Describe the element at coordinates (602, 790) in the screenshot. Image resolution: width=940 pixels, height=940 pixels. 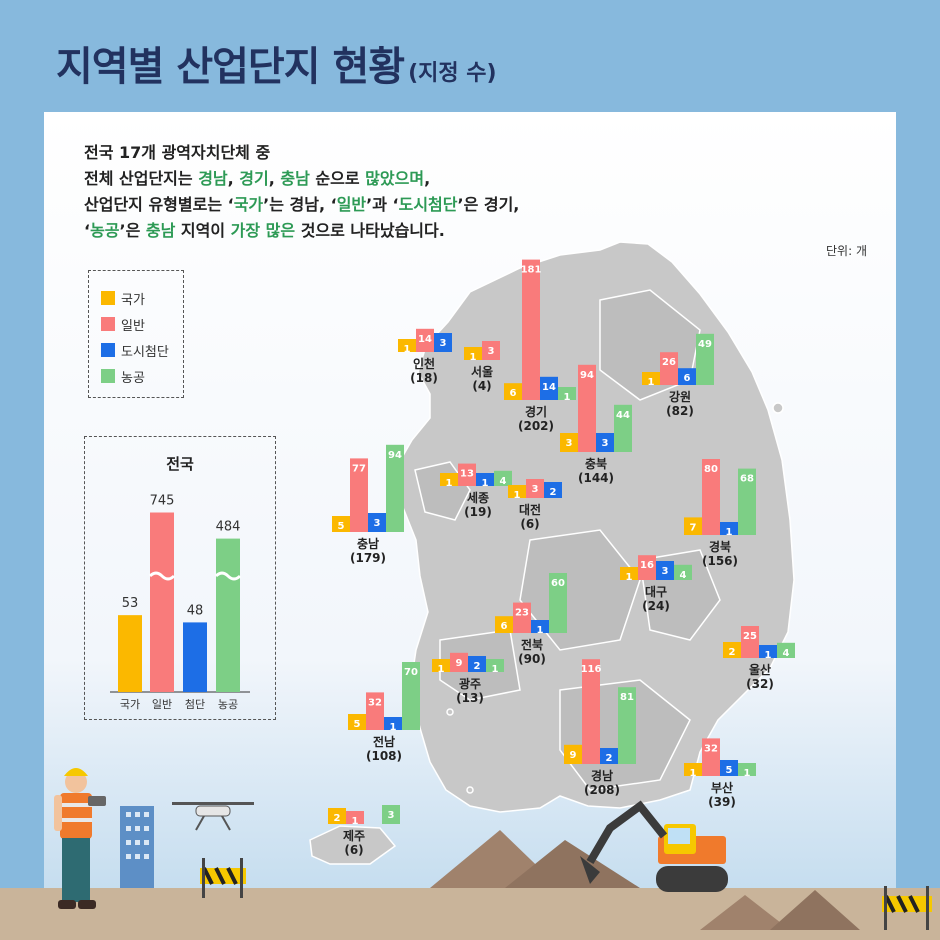
I see `region-total-label: (208)` at that location.